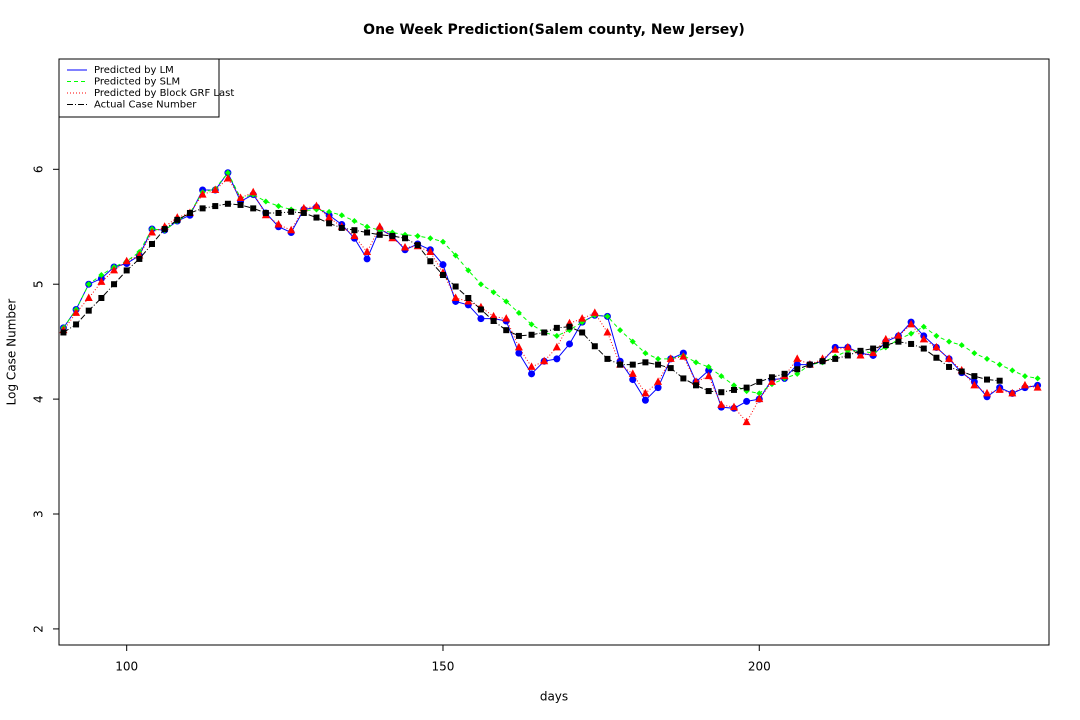 The width and height of the screenshot is (1080, 720). What do you see at coordinates (126, 667) in the screenshot?
I see `x-tick-label: 100` at bounding box center [126, 667].